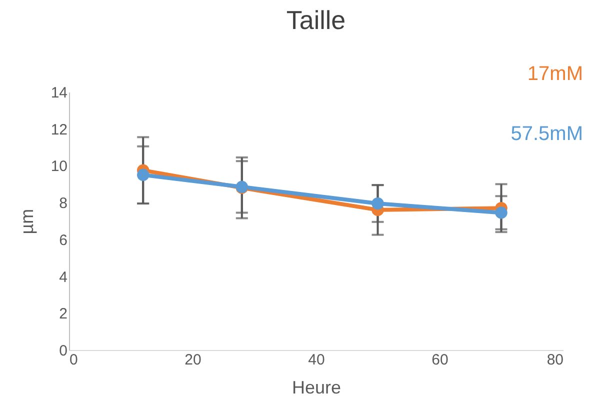 The height and width of the screenshot is (414, 615). I want to click on x-tick-label: 80, so click(555, 360).